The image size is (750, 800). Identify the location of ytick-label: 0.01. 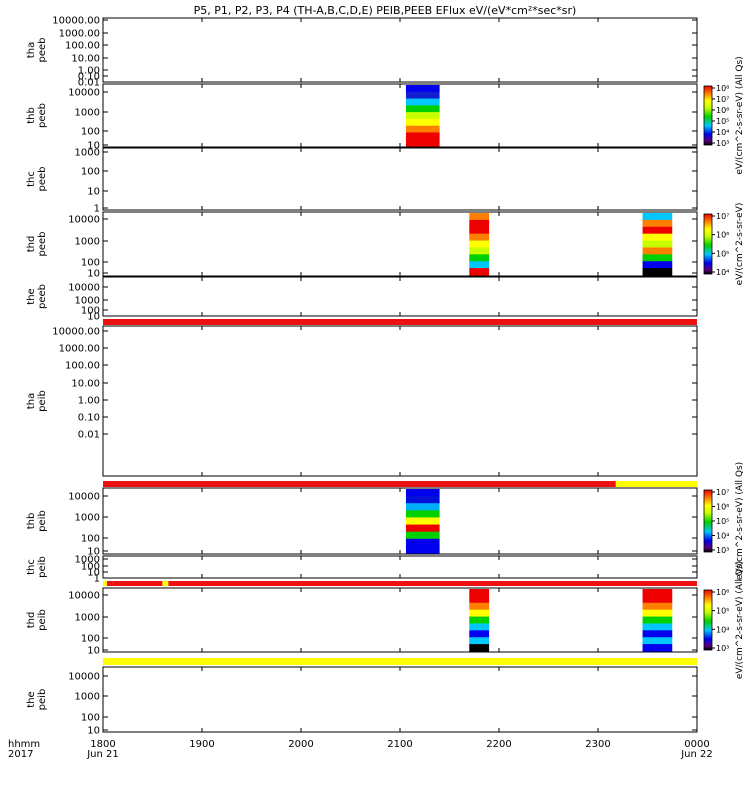
(89, 435).